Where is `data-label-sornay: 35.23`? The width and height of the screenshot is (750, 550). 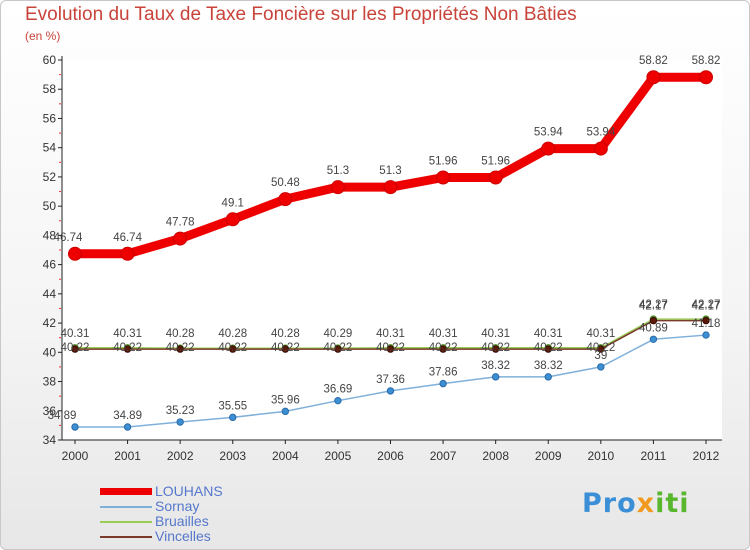 data-label-sornay: 35.23 is located at coordinates (180, 411).